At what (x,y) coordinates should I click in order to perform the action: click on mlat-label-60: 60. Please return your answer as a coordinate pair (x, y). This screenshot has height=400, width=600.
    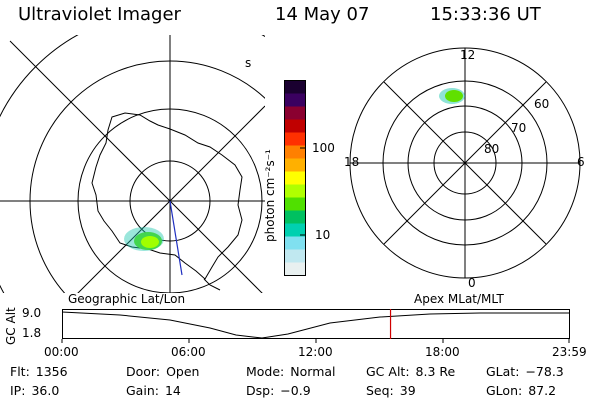
    Looking at the image, I should click on (542, 104).